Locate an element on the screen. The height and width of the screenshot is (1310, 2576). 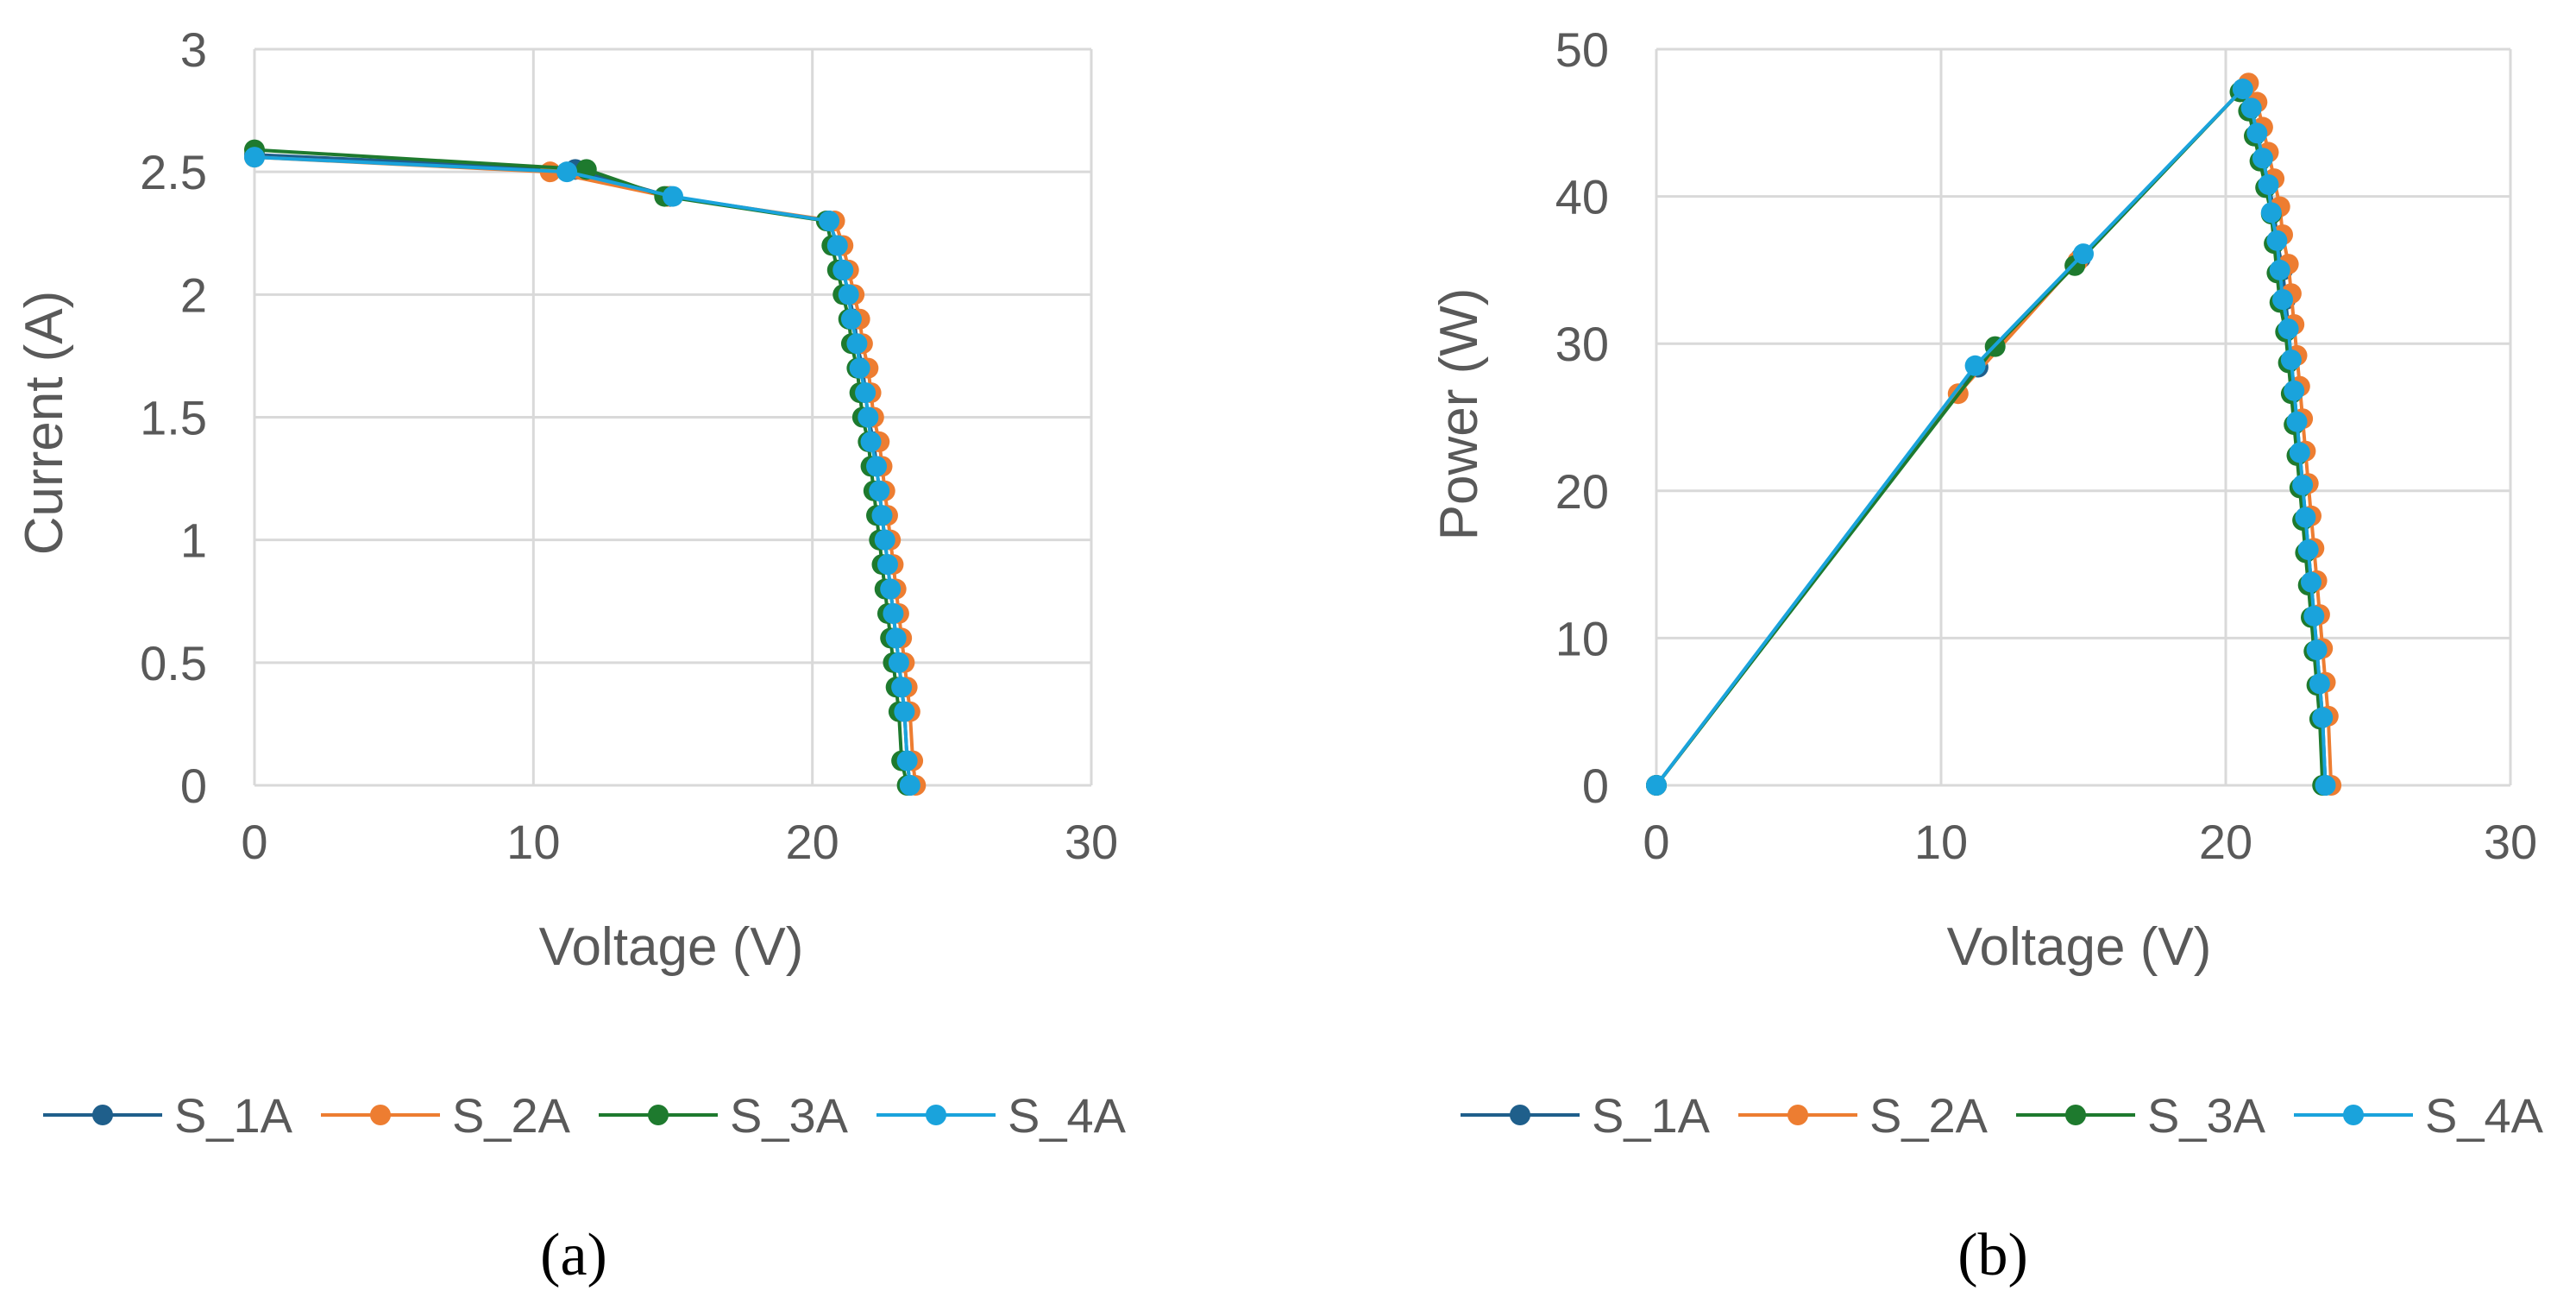
y-tick-label: 0.5 is located at coordinates (173, 663).